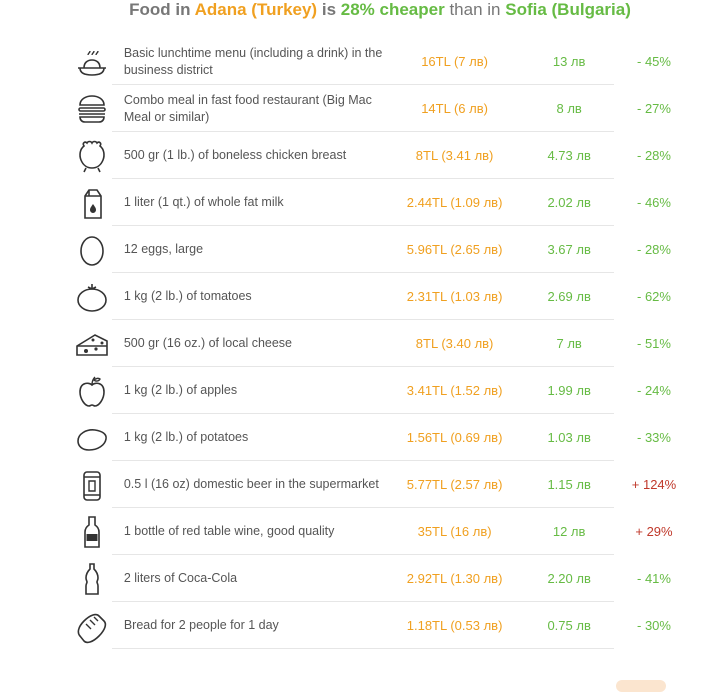  What do you see at coordinates (654, 625) in the screenshot?
I see `price-difference: - 30%` at bounding box center [654, 625].